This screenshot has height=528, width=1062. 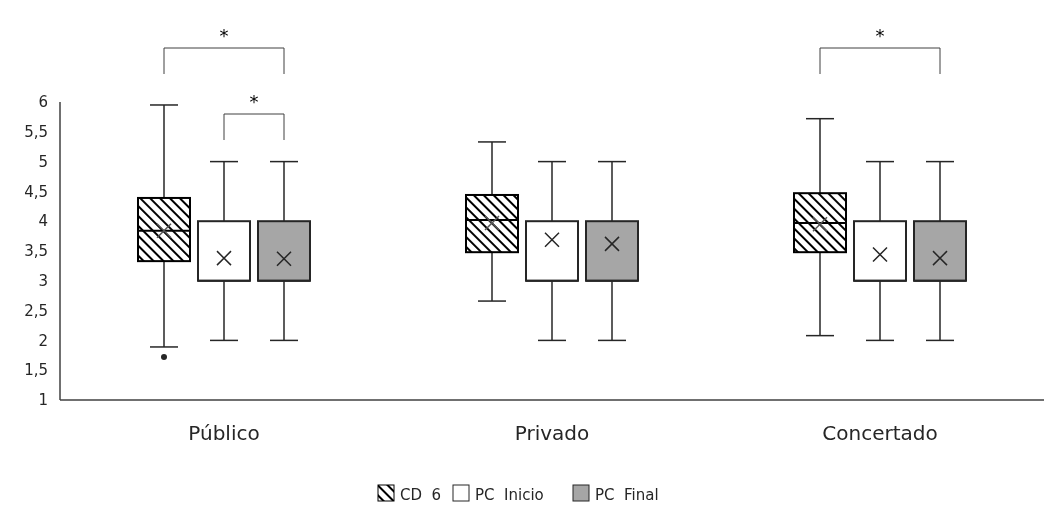 What do you see at coordinates (509, 495) in the screenshot?
I see `legend-label: PC Inicio` at bounding box center [509, 495].